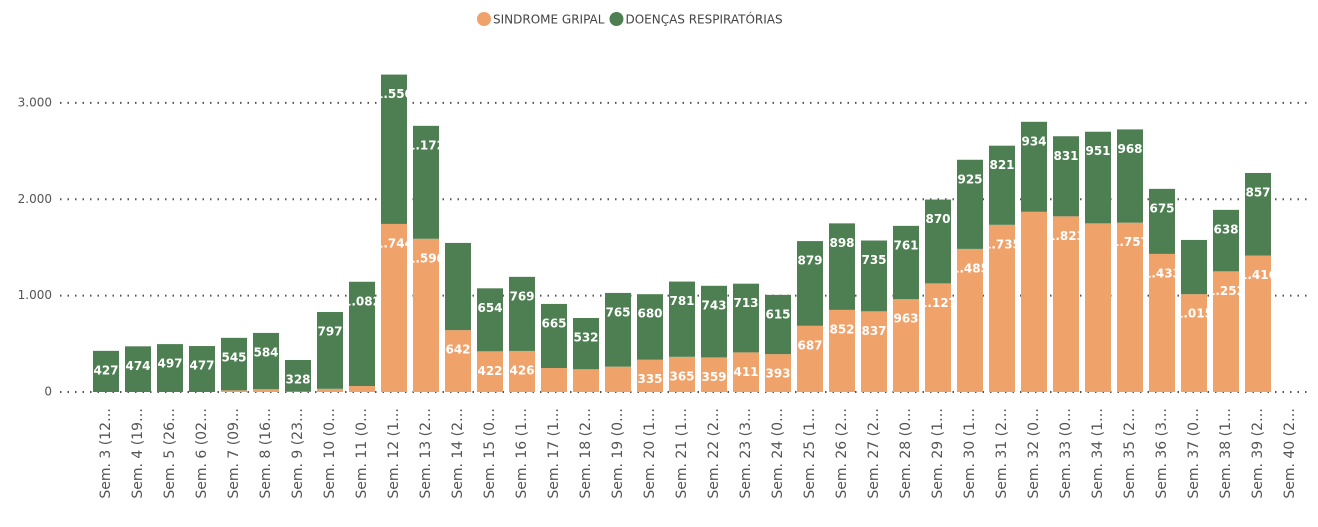 The image size is (1318, 527). I want to click on data-label: 1.082, so click(362, 301).